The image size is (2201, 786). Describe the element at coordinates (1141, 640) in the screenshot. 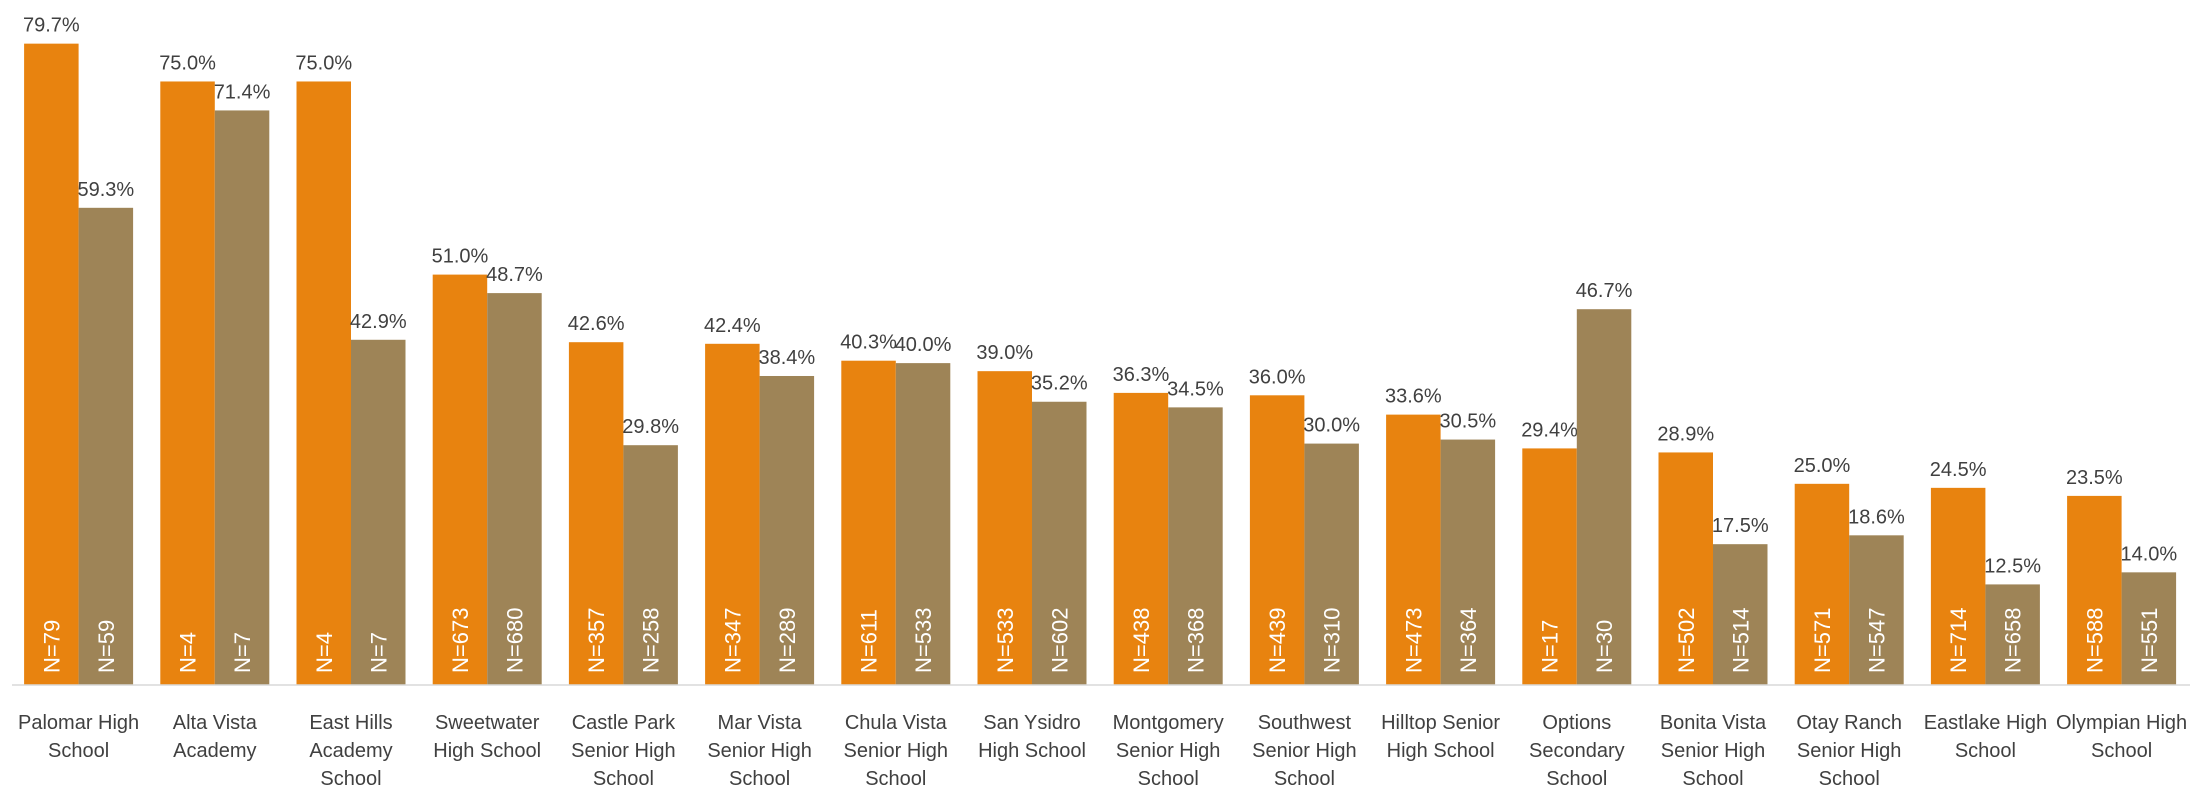

I see `n-label: N=438` at that location.